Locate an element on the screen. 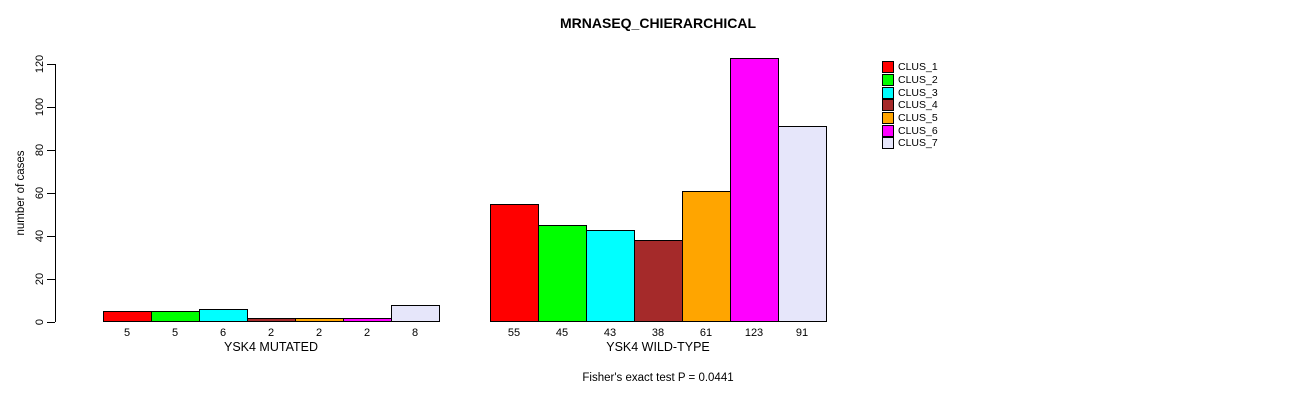 The width and height of the screenshot is (1290, 400). y-tick-label: 40 is located at coordinates (40, 236).